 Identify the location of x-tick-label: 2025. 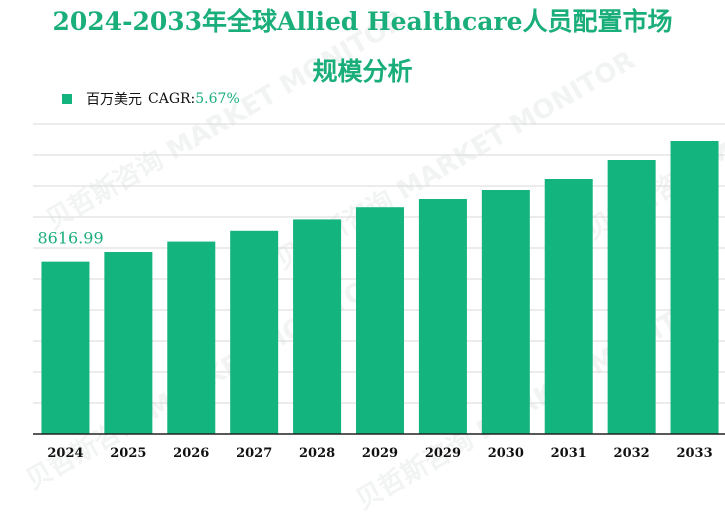
(128, 453).